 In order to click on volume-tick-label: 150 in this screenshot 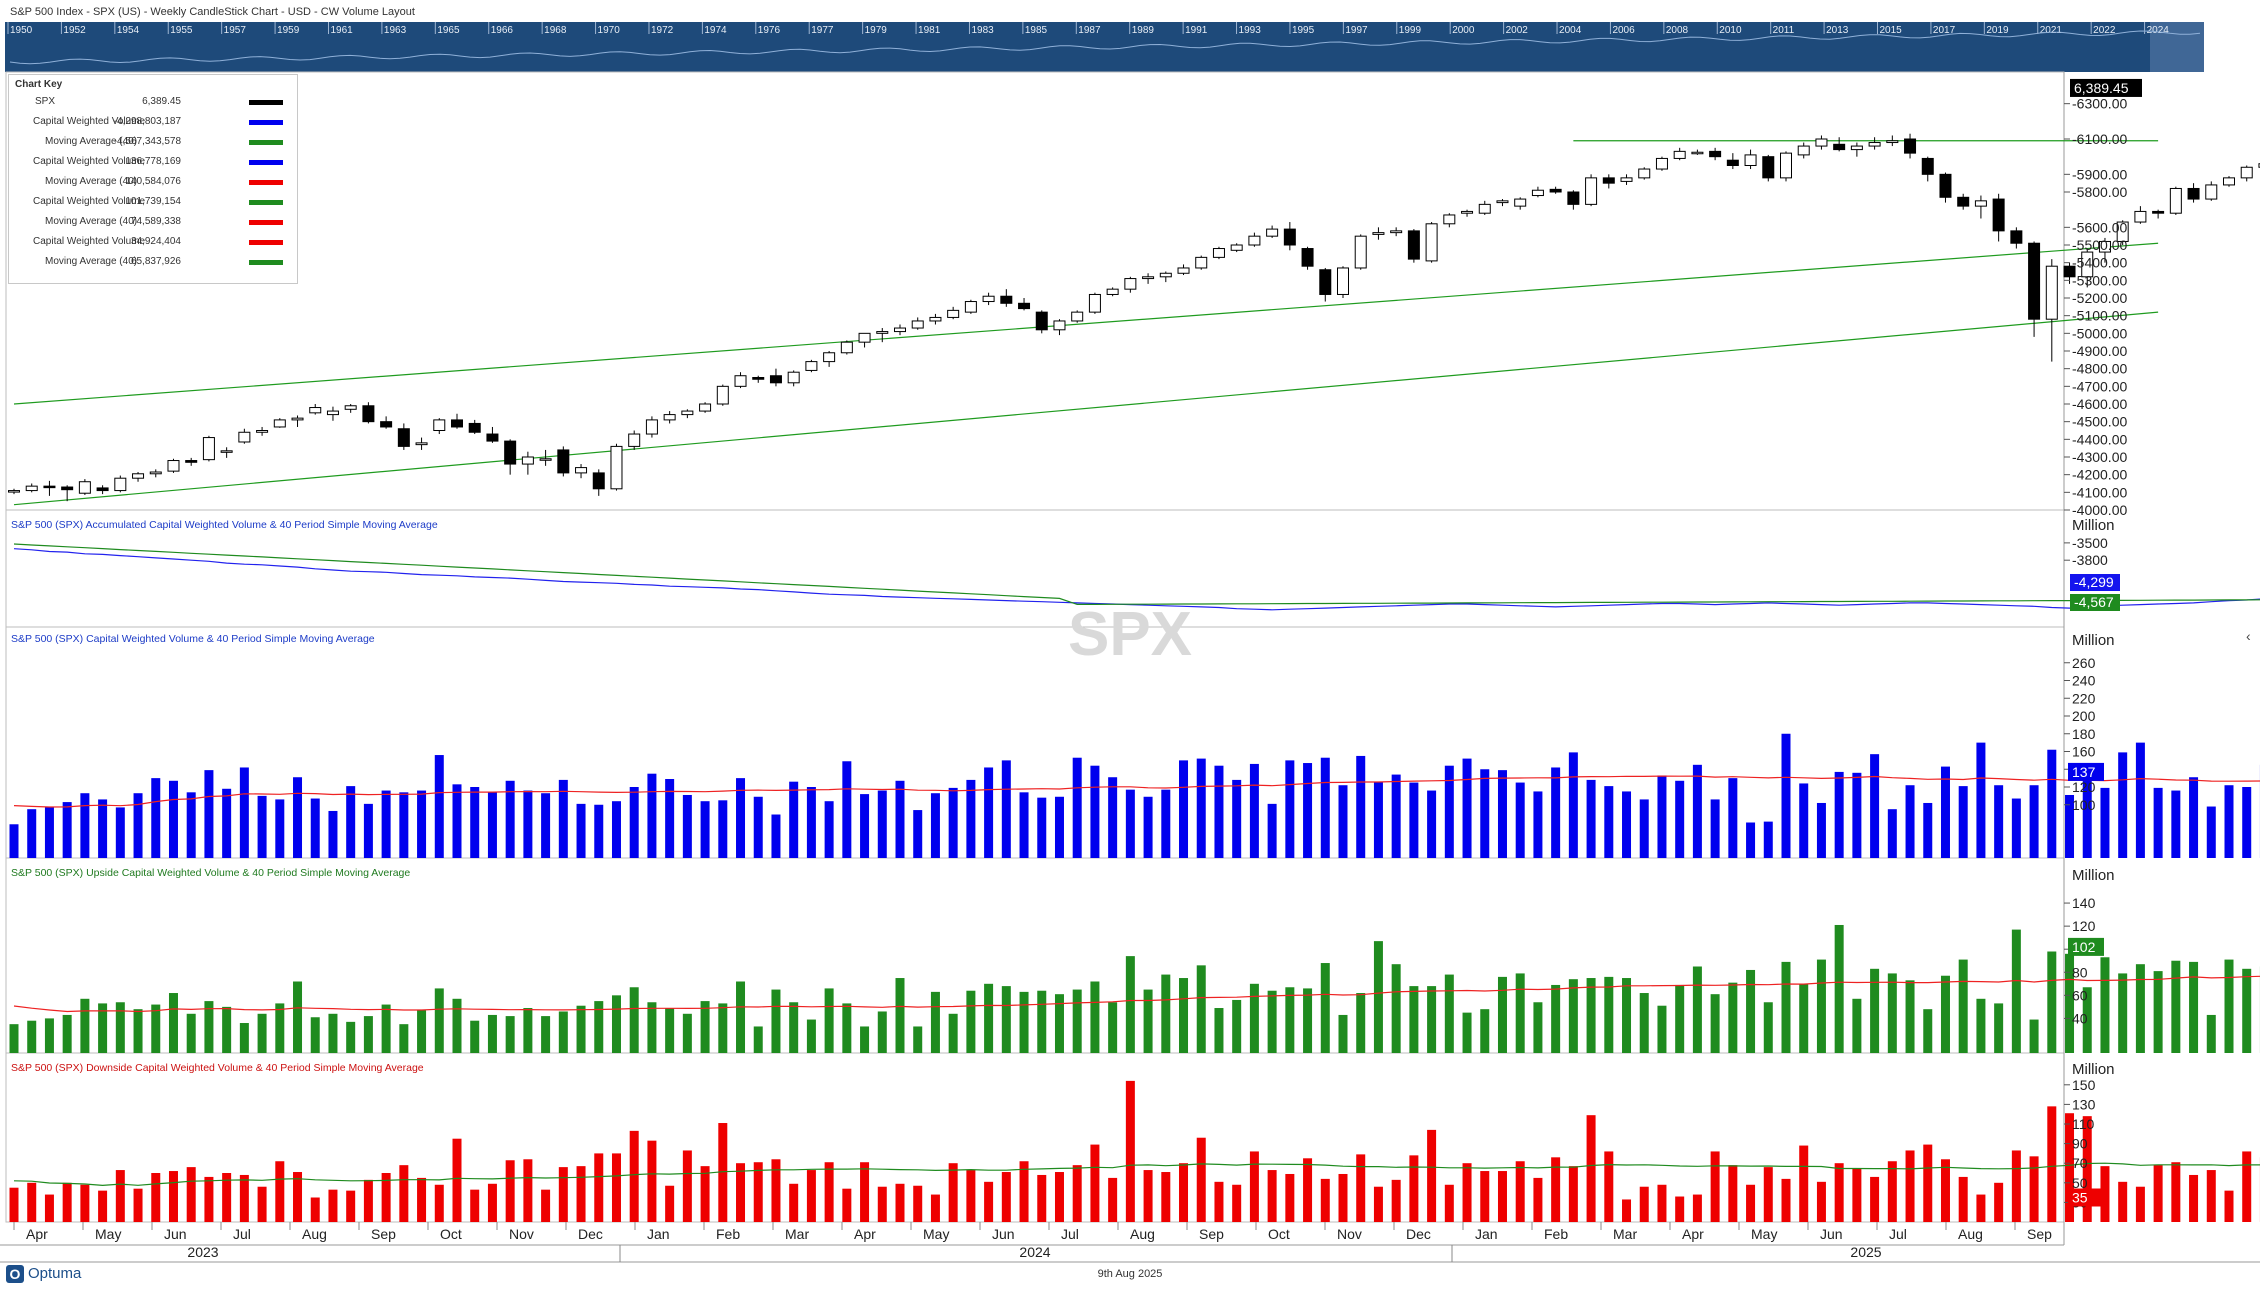, I will do `click(2084, 1085)`.